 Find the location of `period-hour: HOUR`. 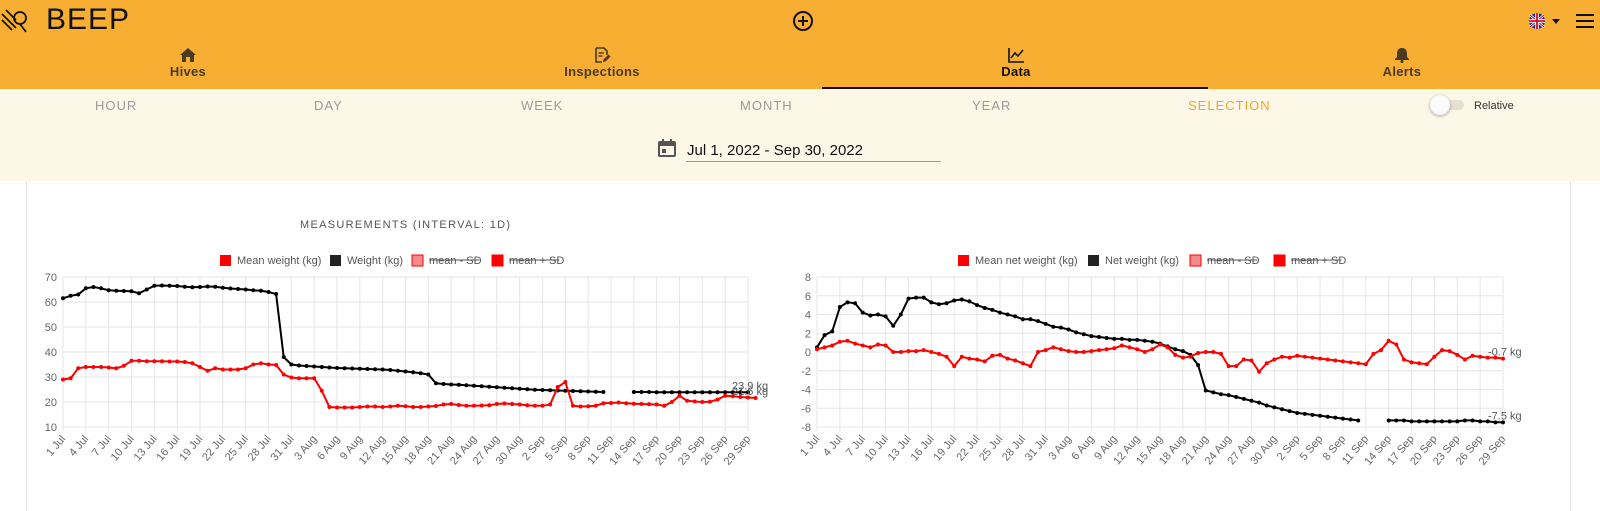

period-hour: HOUR is located at coordinates (116, 105).